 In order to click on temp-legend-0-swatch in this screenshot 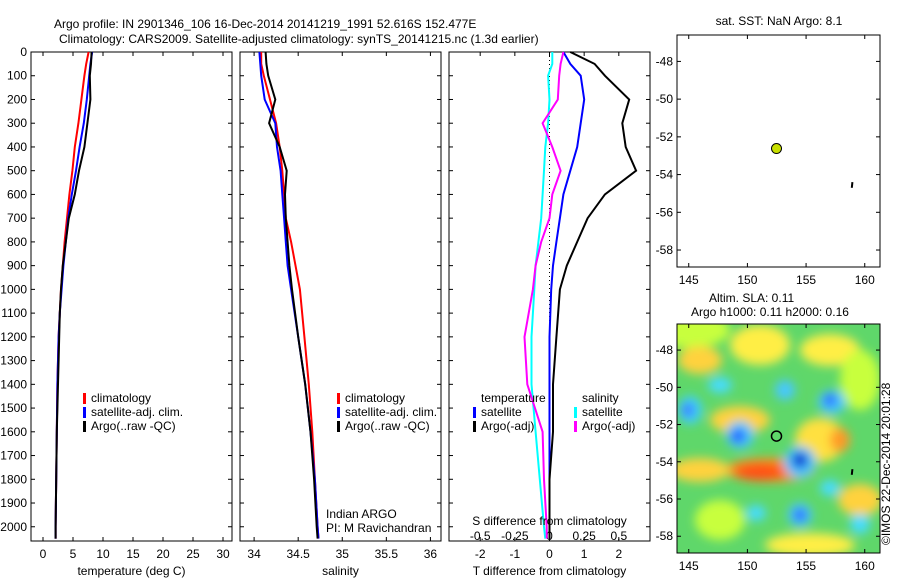, I will do `click(84, 398)`.